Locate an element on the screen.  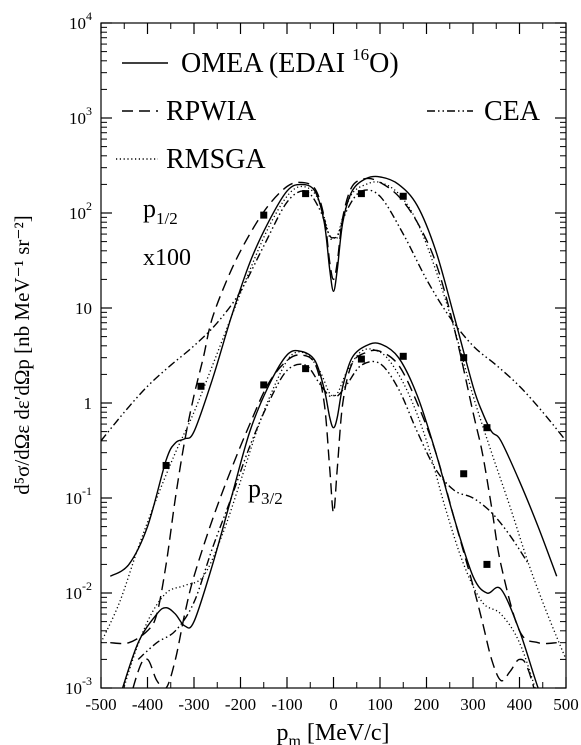
y-tick-label: 10 is located at coordinates (83, 308).